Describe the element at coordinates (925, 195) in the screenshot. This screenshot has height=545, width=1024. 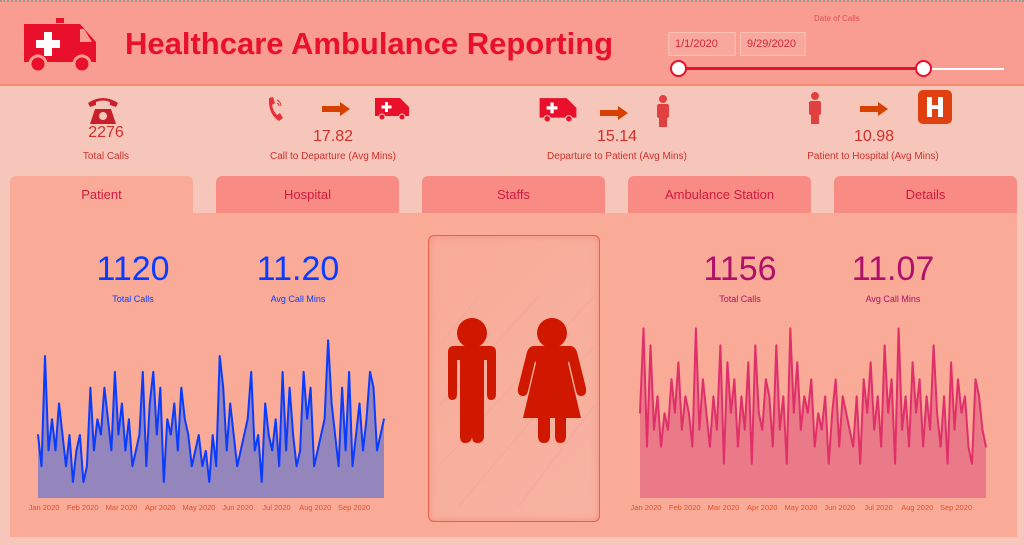
I see `tab-details: Details` at that location.